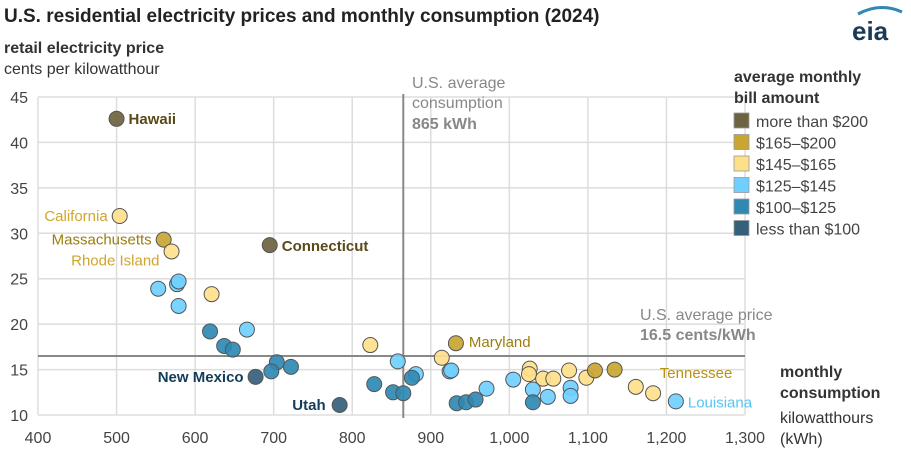  What do you see at coordinates (870, 31) in the screenshot?
I see `logo-text: eia` at bounding box center [870, 31].